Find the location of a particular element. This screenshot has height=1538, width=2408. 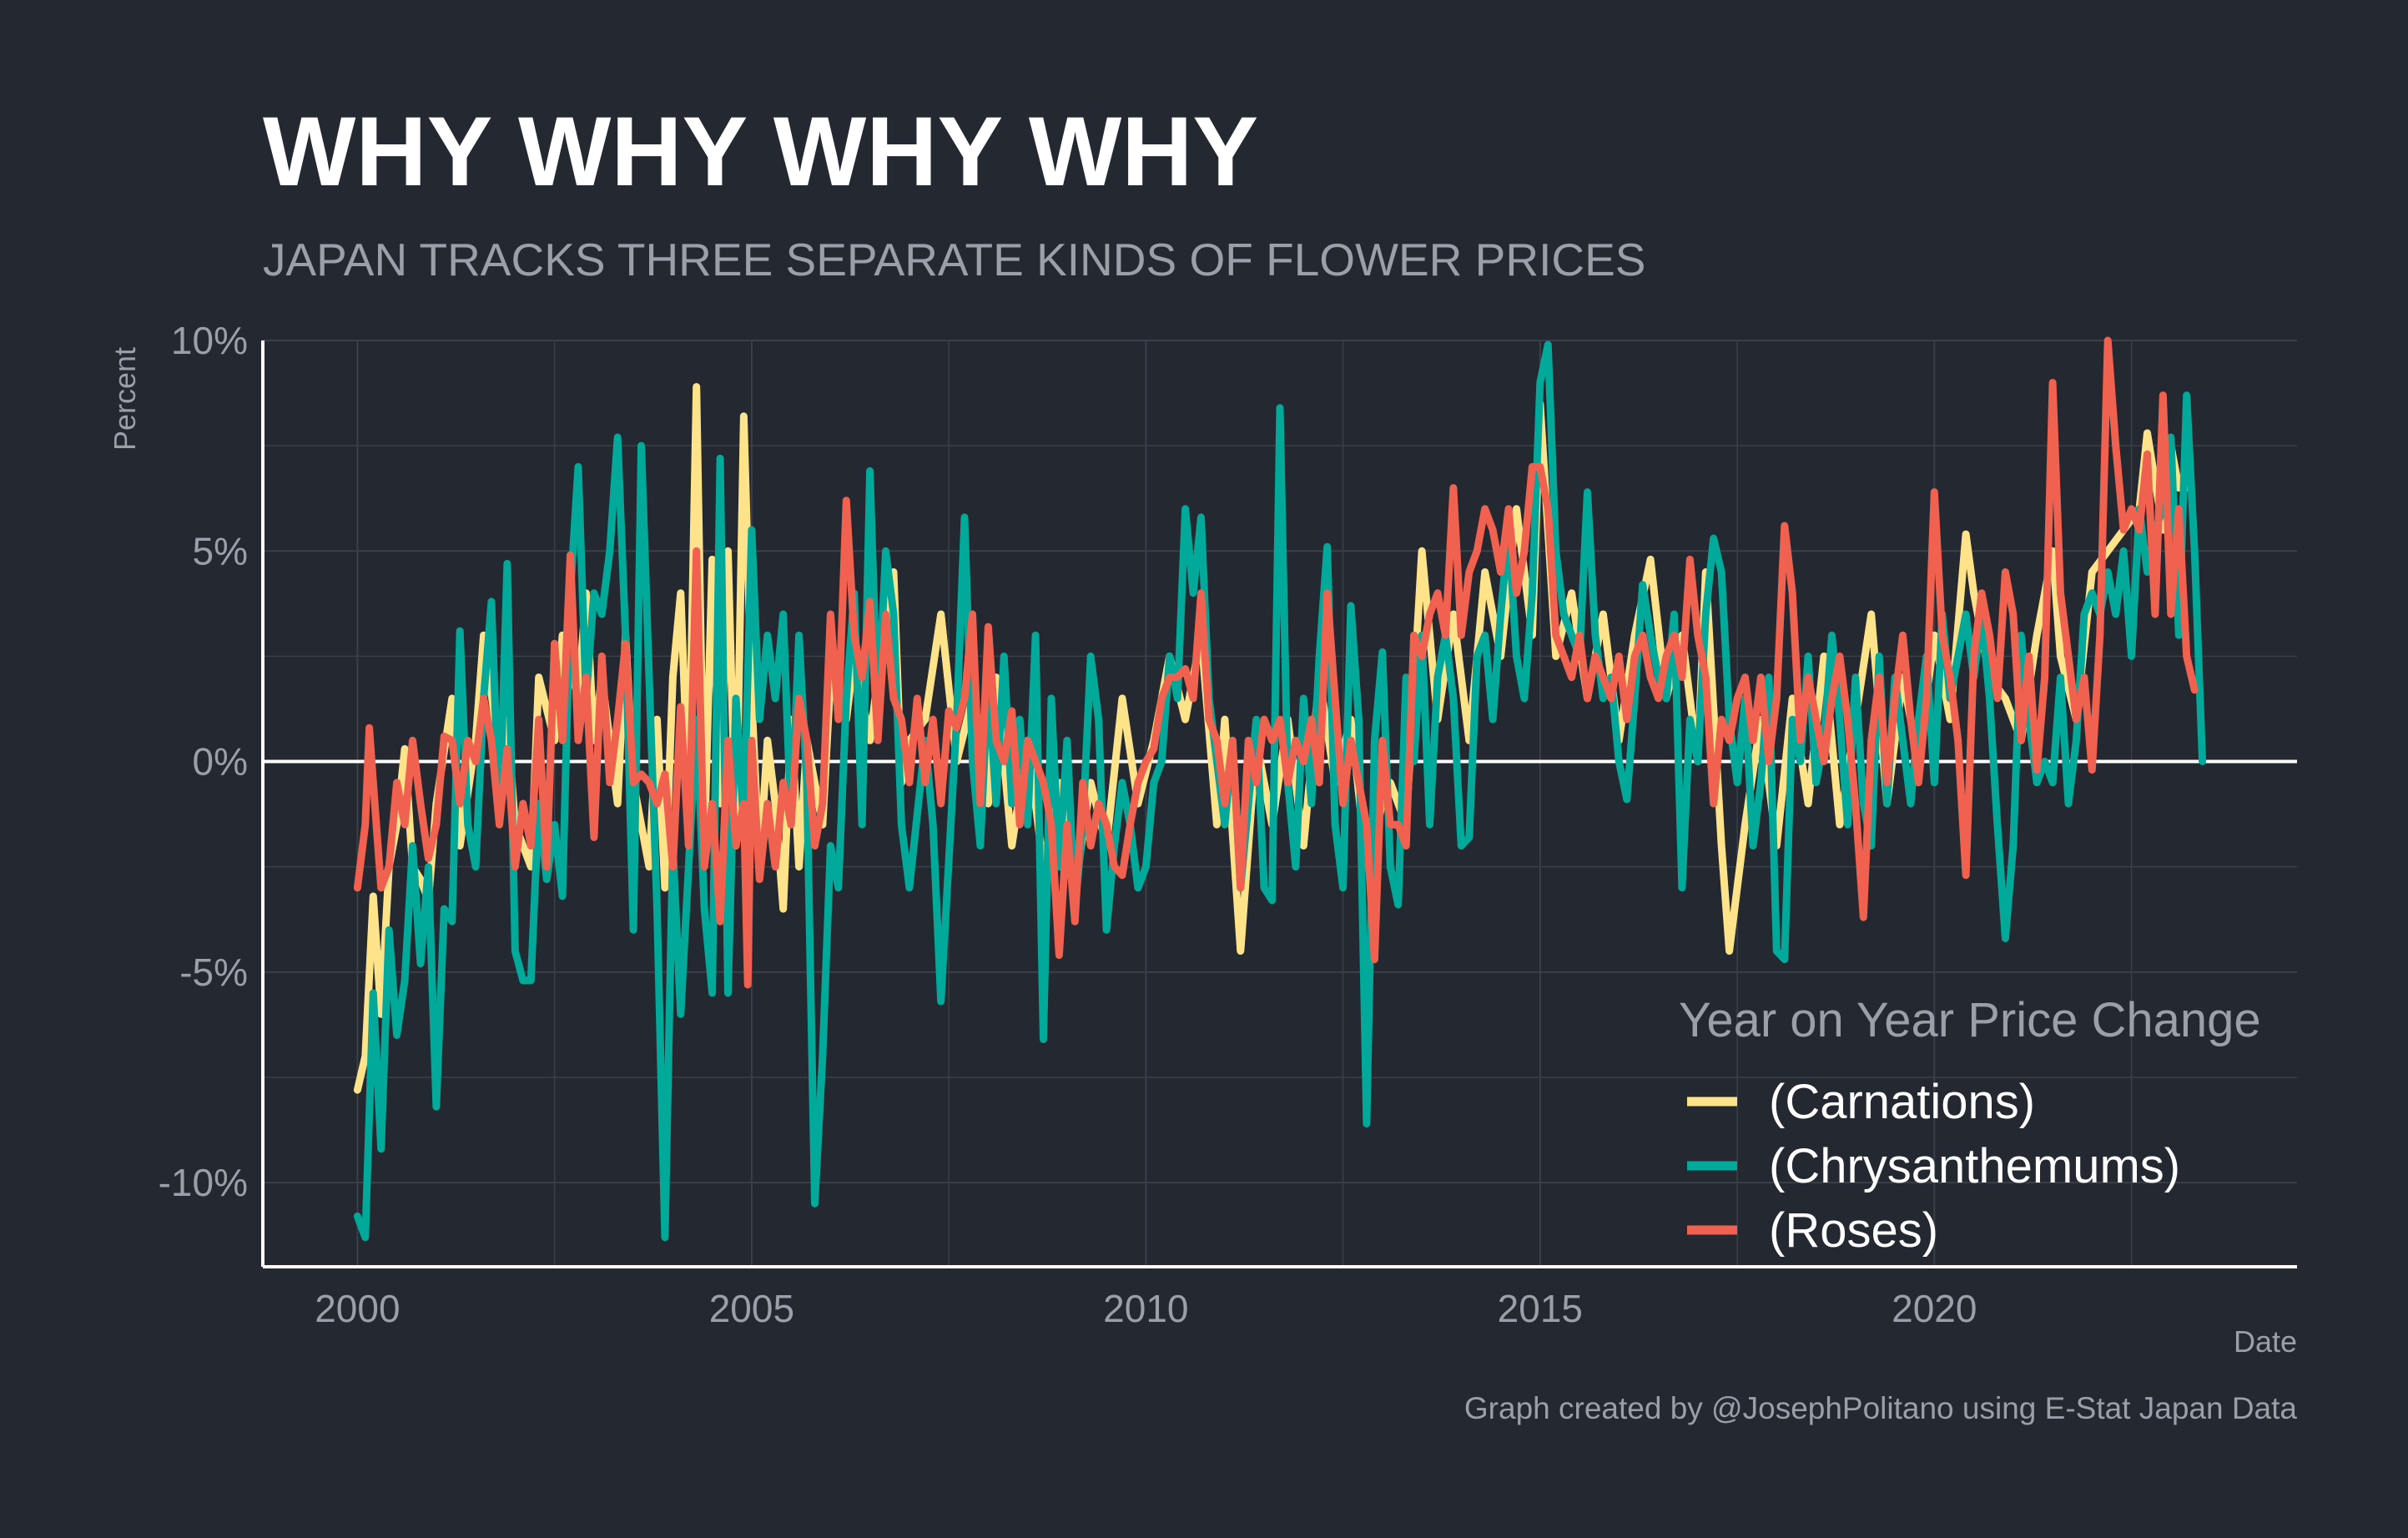

chart-title: WHY WHY WHY WHY is located at coordinates (760, 152).